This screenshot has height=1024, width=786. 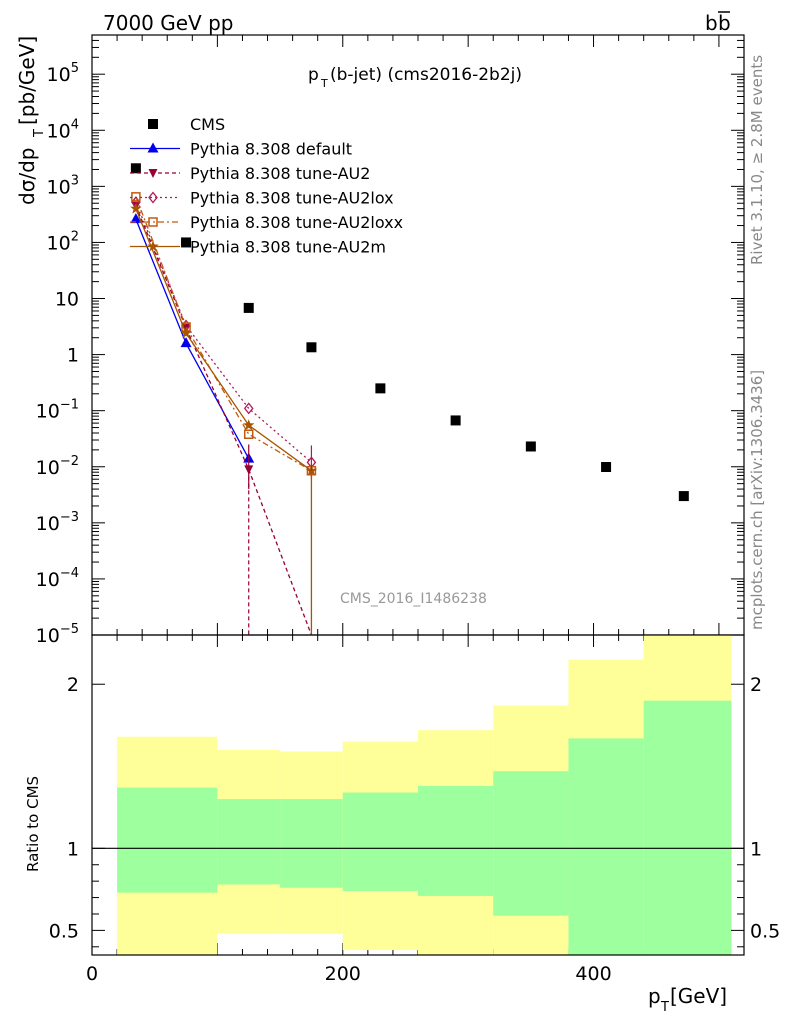 I want to click on y-tick-label: 10², so click(x=63, y=241).